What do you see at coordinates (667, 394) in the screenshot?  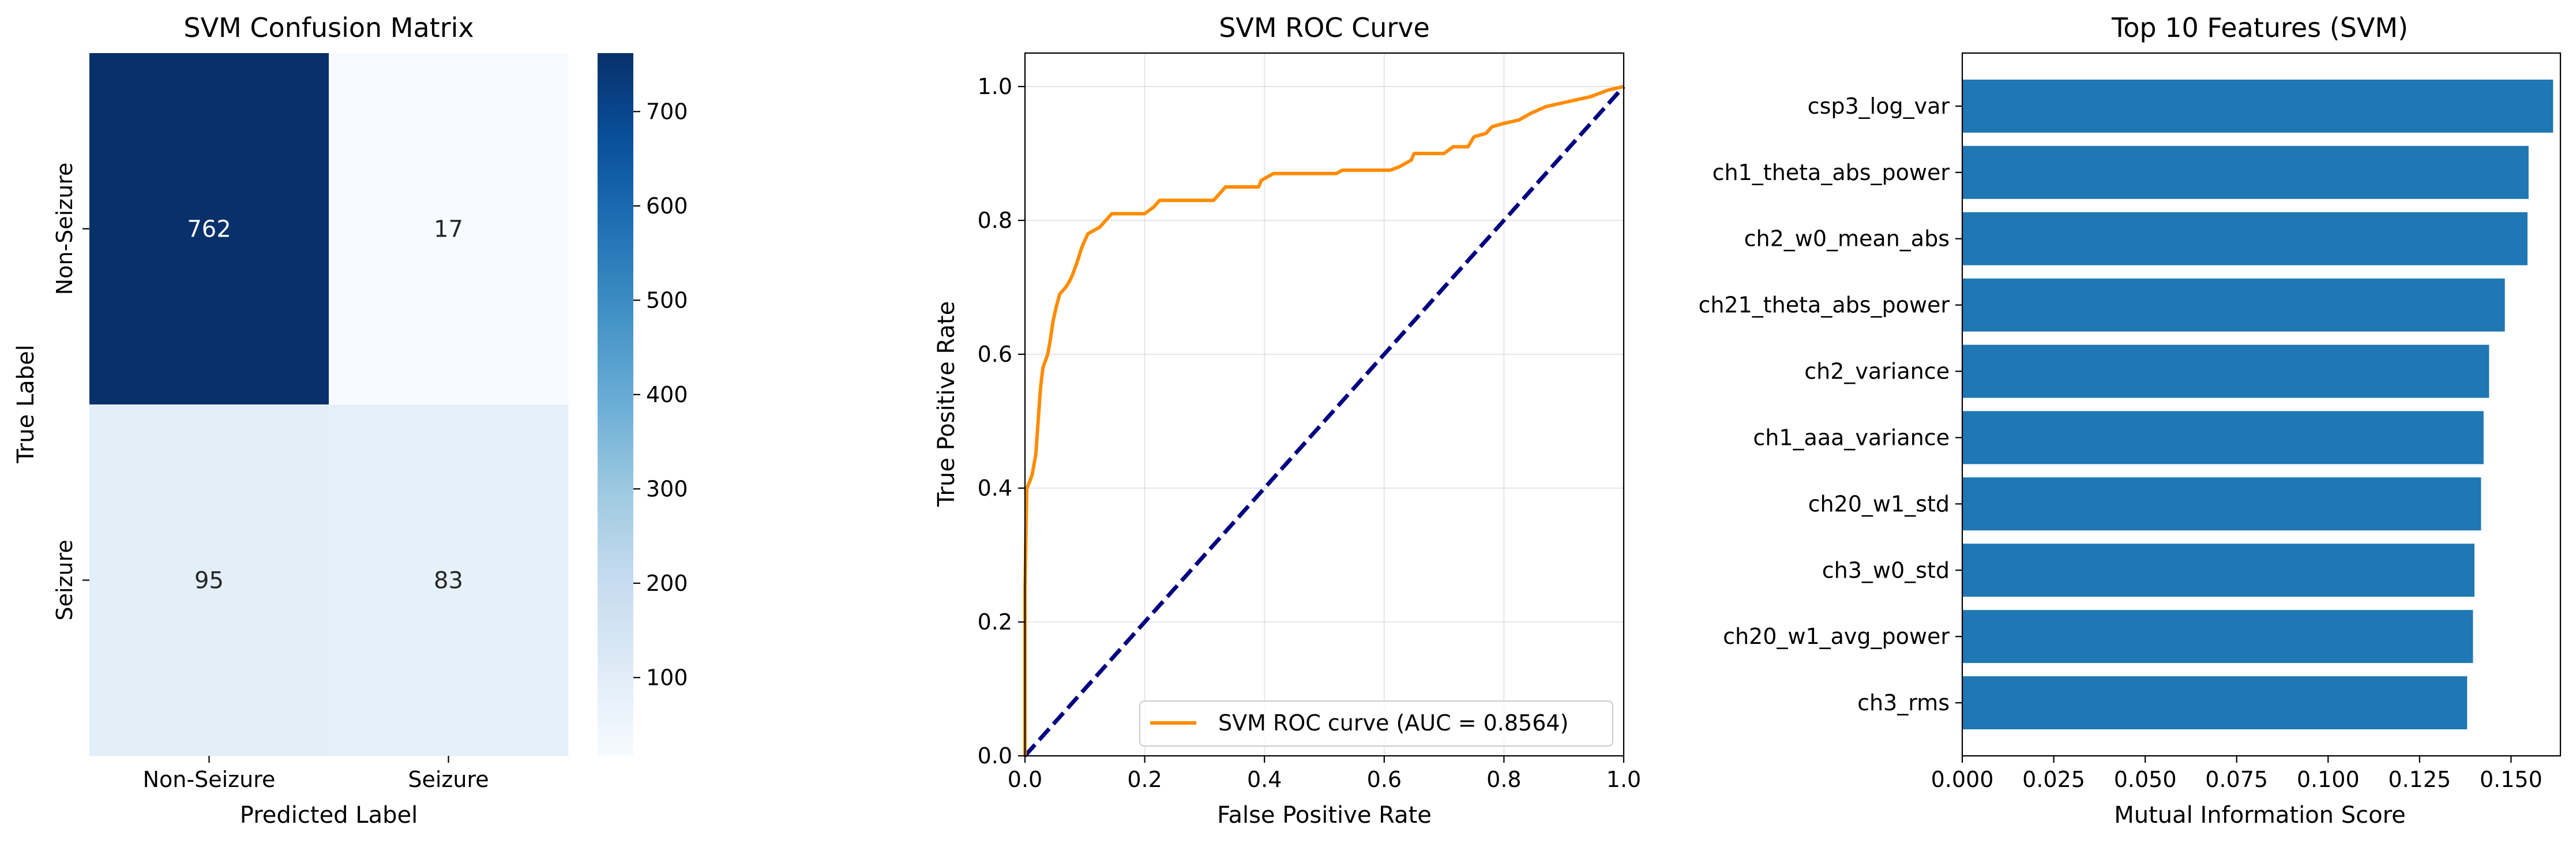 I see `cm-colorbar-tick-label: 400` at bounding box center [667, 394].